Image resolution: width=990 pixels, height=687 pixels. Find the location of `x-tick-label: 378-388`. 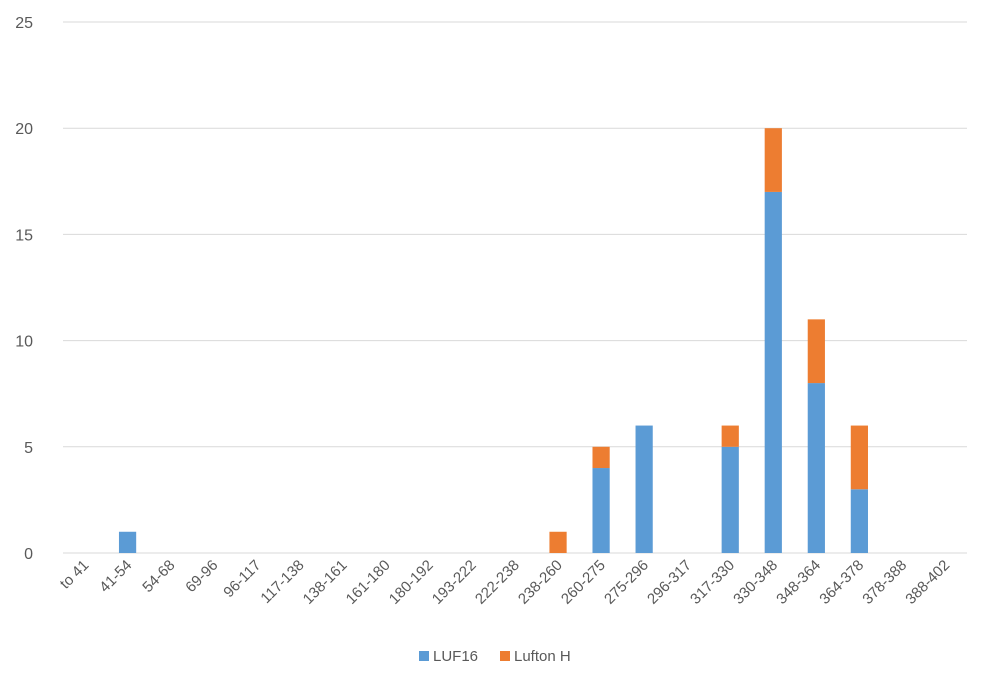

x-tick-label: 378-388 is located at coordinates (884, 582).